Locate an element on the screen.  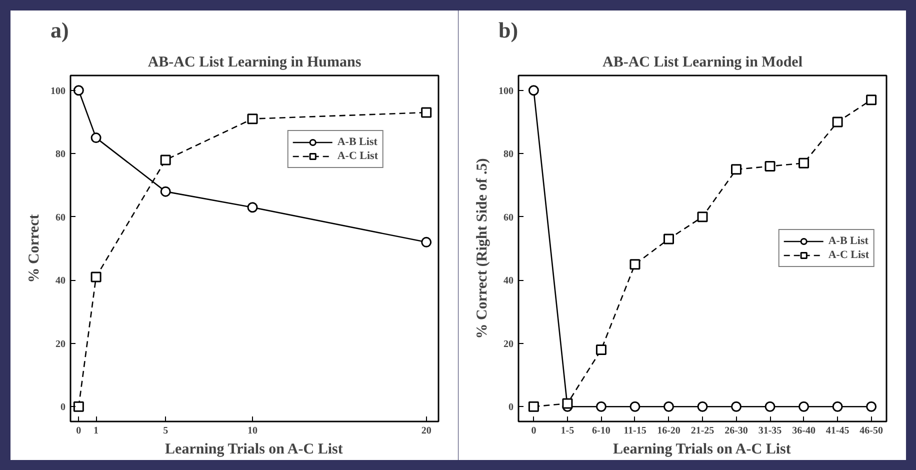
x-tick-label: 16-20 is located at coordinates (668, 431).